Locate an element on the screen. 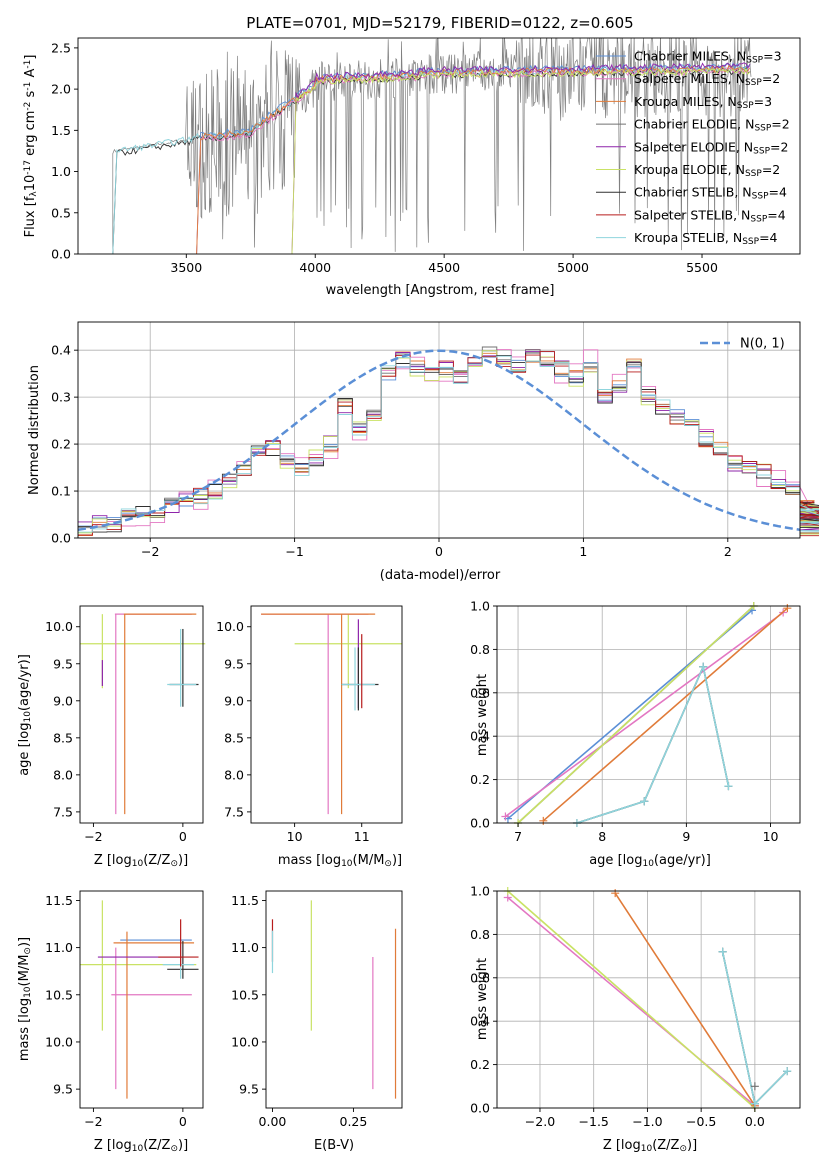  legend-label: Kroupa MILES, NSSP=3 is located at coordinates (703, 102).